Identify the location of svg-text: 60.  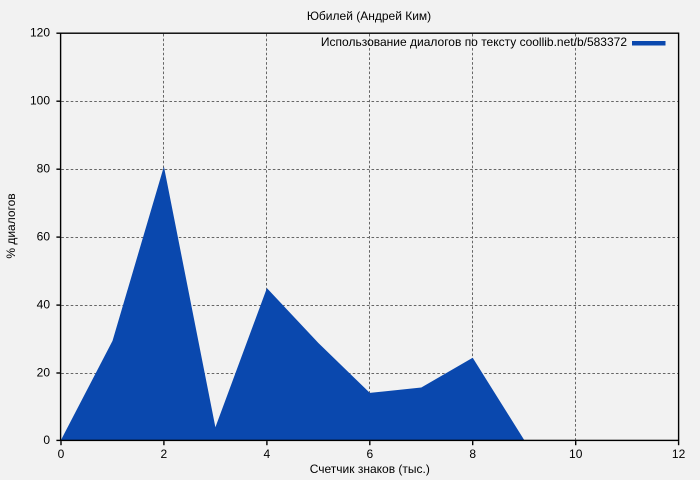
(44, 237).